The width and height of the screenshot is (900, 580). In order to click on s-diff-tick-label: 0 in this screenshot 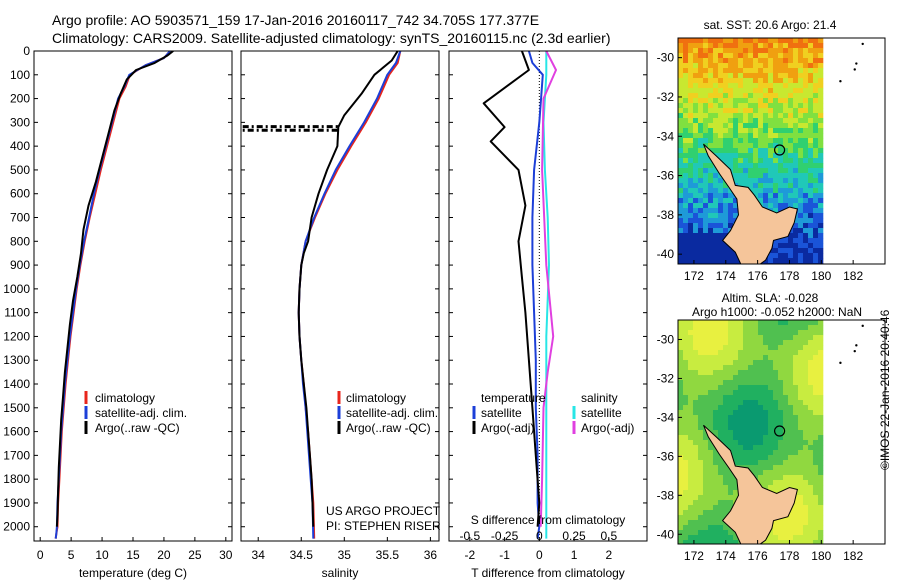, I will do `click(539, 536)`.